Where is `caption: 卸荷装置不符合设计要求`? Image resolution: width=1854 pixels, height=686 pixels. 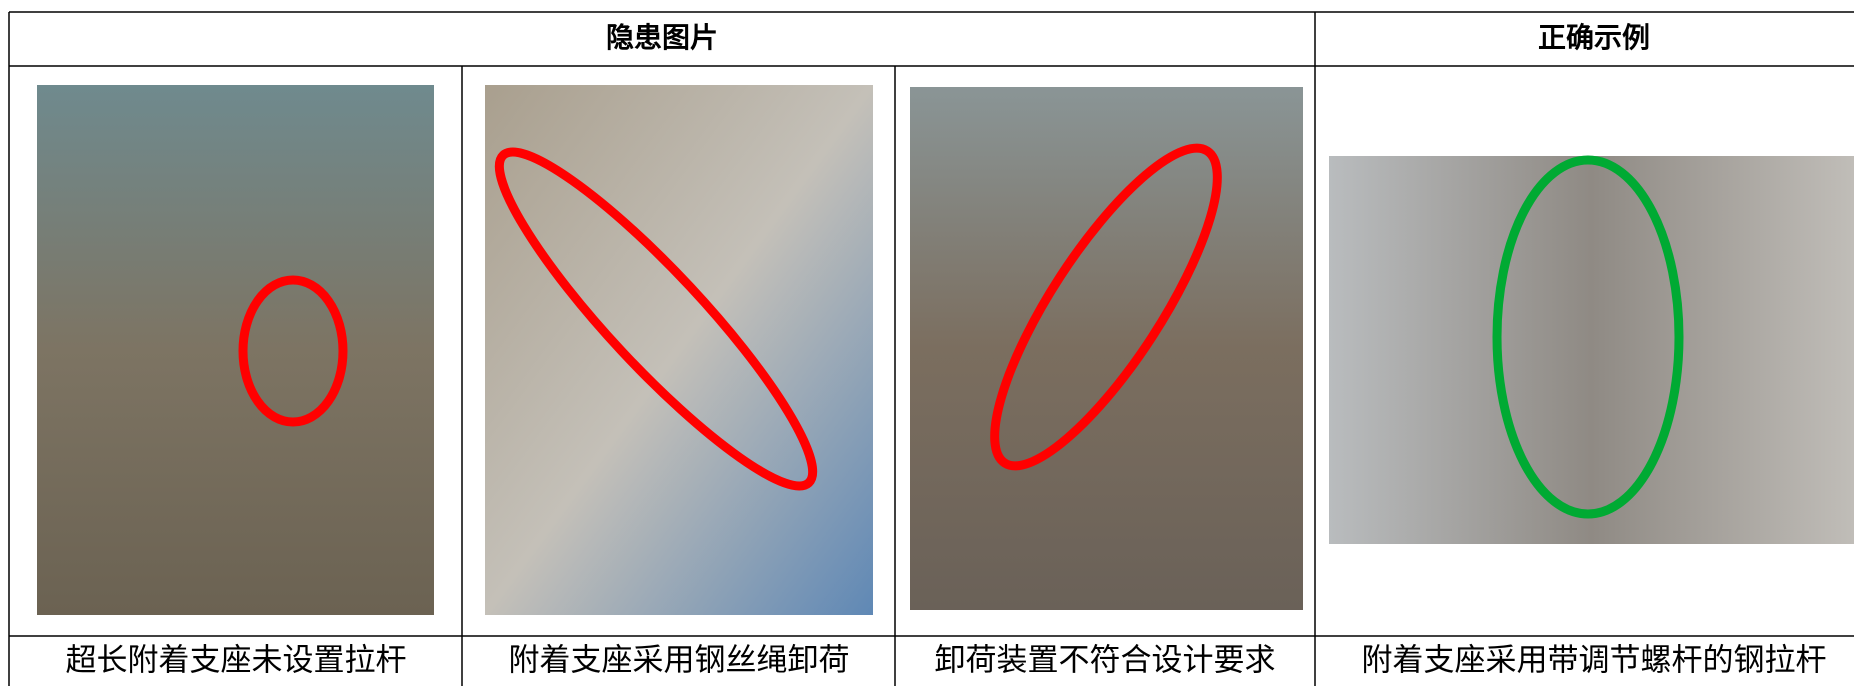 caption: 卸荷装置不符合设计要求 is located at coordinates (1105, 661).